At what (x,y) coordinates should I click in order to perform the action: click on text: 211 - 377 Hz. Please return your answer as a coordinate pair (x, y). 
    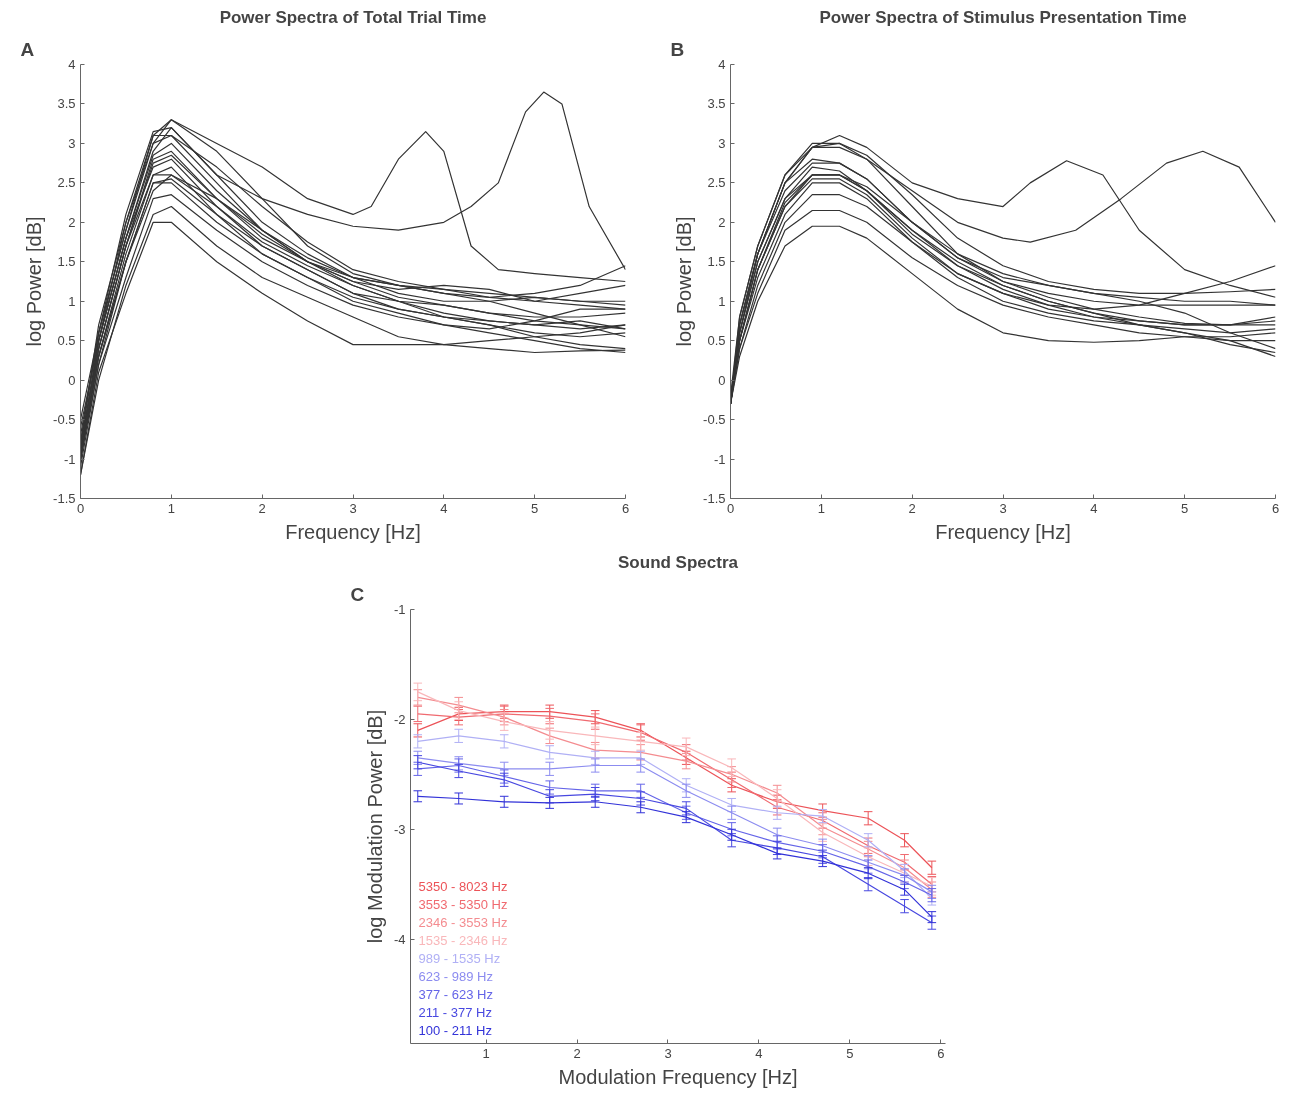
    Looking at the image, I should click on (455, 1012).